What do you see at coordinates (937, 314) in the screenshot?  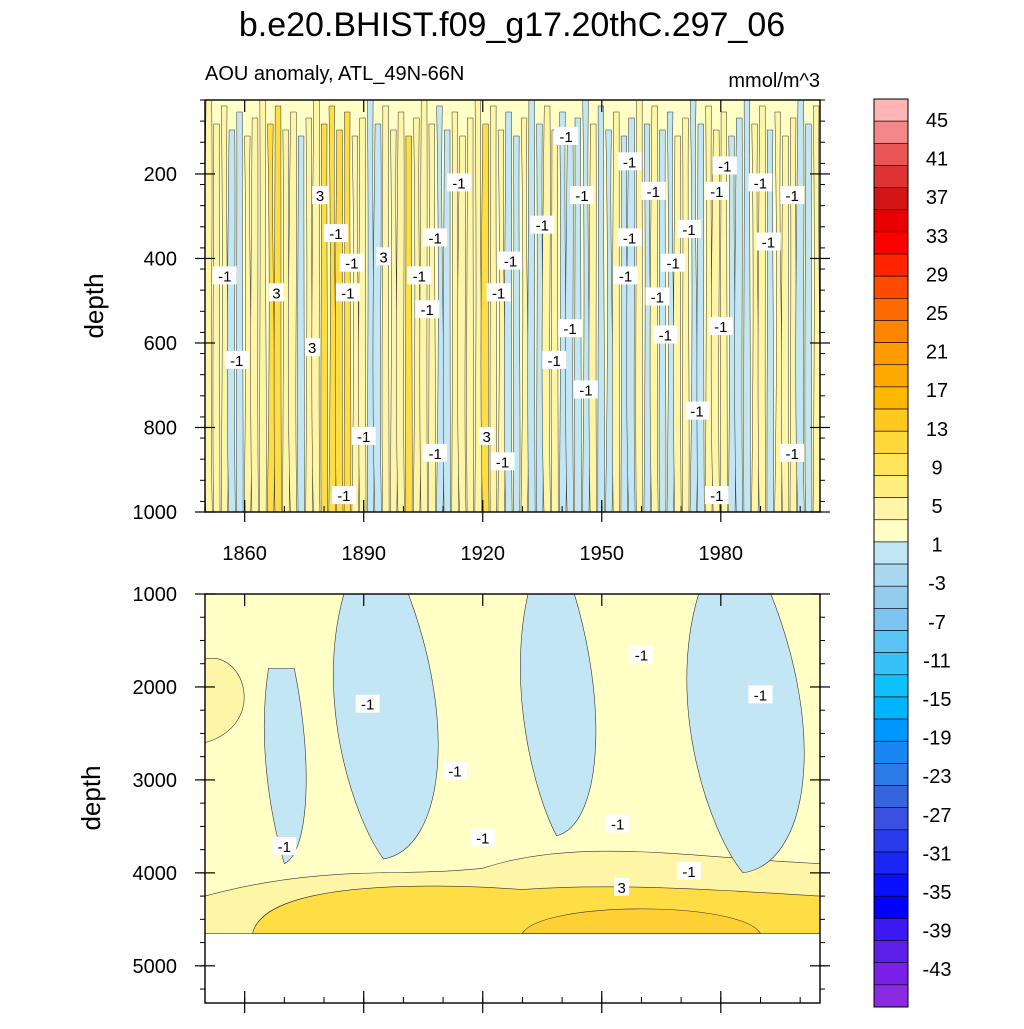 I see `colorbar-label: 25` at bounding box center [937, 314].